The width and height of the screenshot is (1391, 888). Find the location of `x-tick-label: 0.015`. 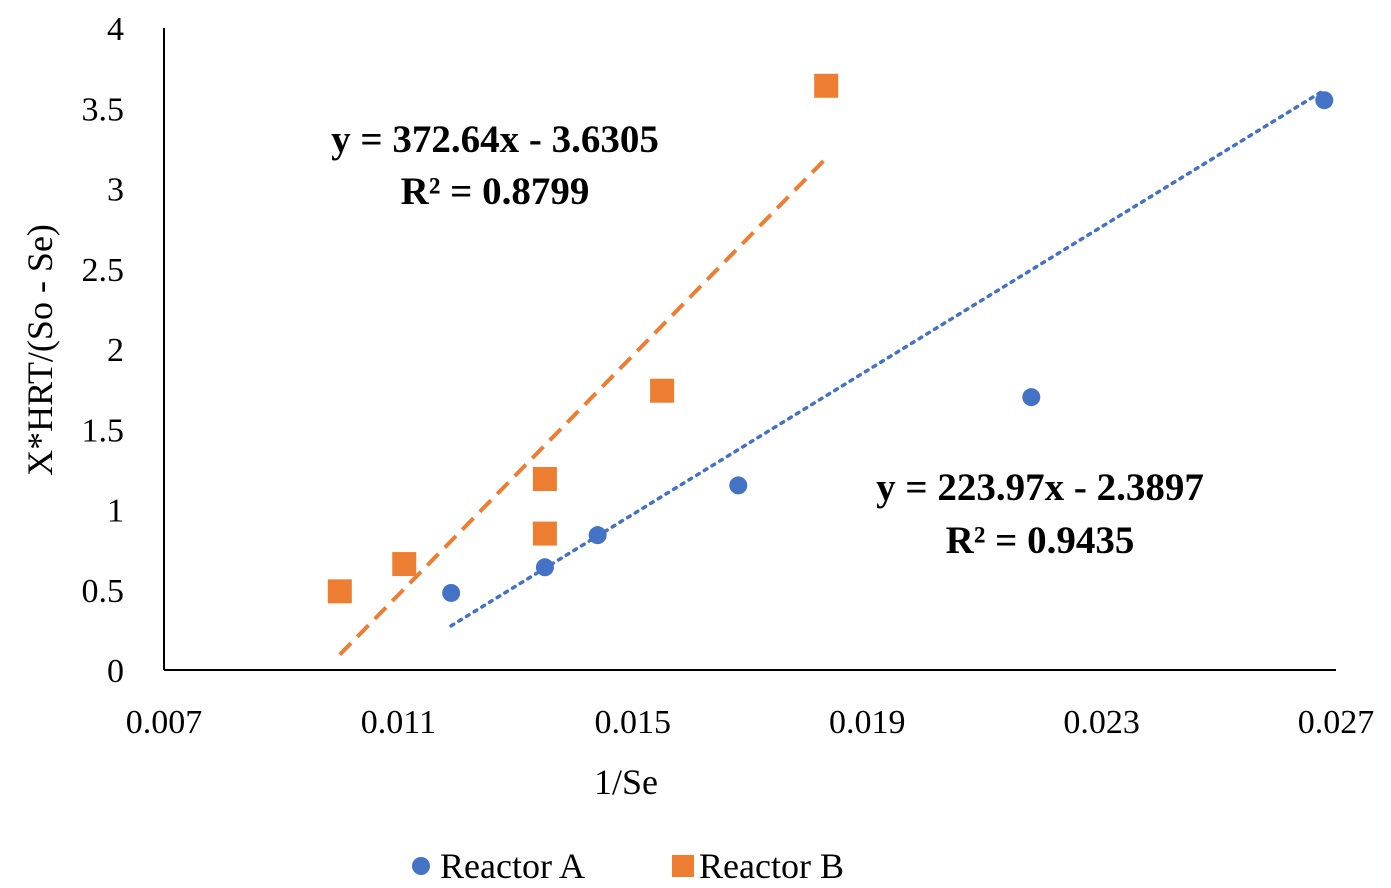

x-tick-label: 0.015 is located at coordinates (633, 722).